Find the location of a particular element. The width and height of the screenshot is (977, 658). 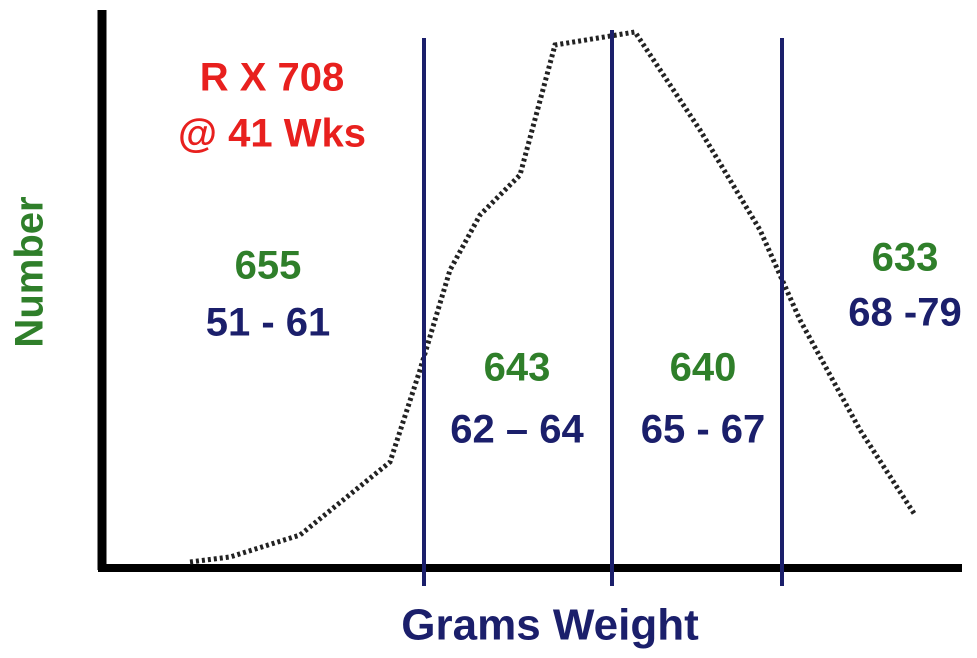

region-range: 51 - 61 is located at coordinates (268, 323).